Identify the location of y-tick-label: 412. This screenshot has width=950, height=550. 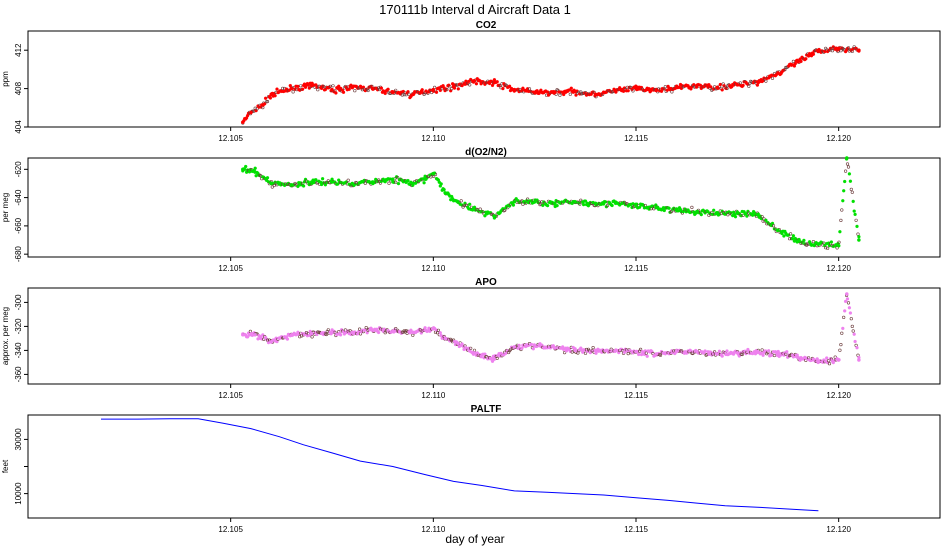
(18, 50).